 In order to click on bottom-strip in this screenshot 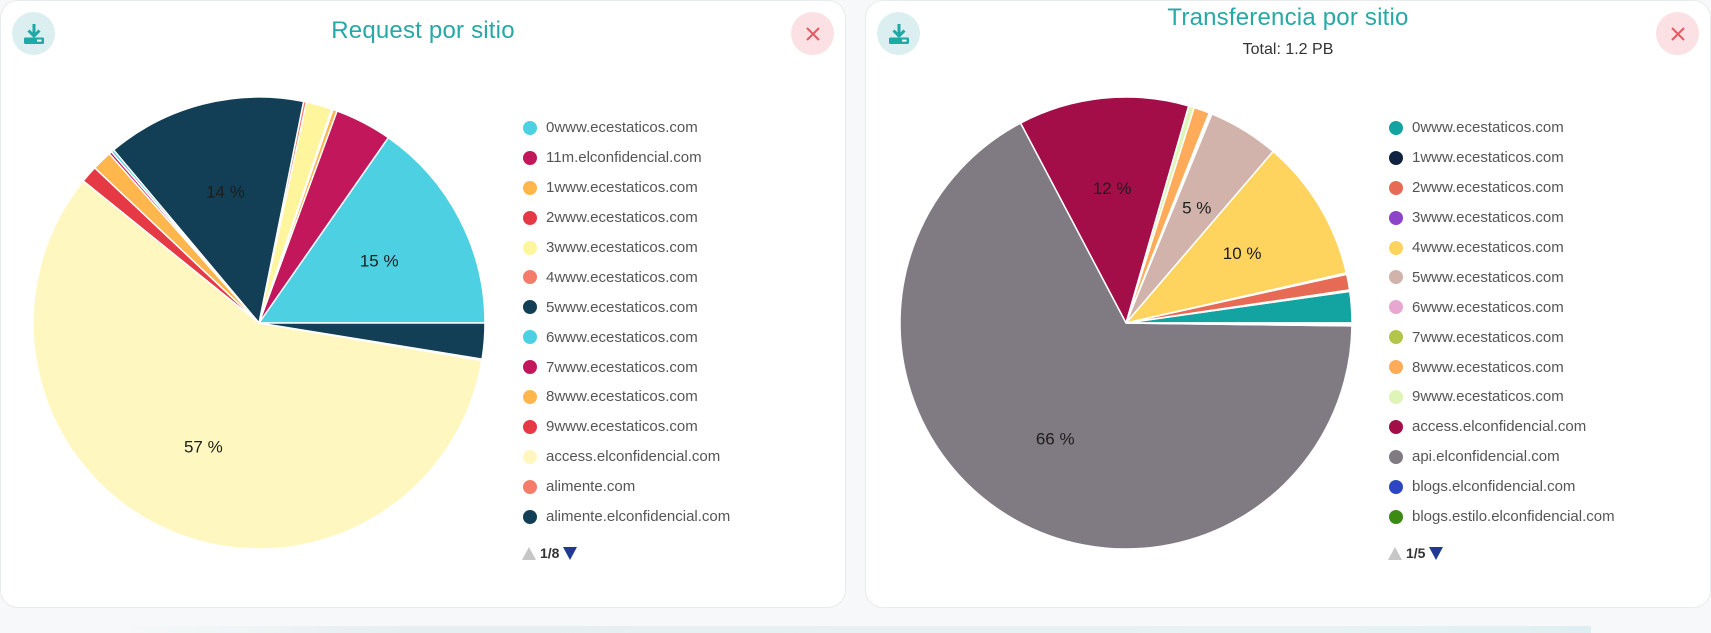, I will do `click(855, 629)`.